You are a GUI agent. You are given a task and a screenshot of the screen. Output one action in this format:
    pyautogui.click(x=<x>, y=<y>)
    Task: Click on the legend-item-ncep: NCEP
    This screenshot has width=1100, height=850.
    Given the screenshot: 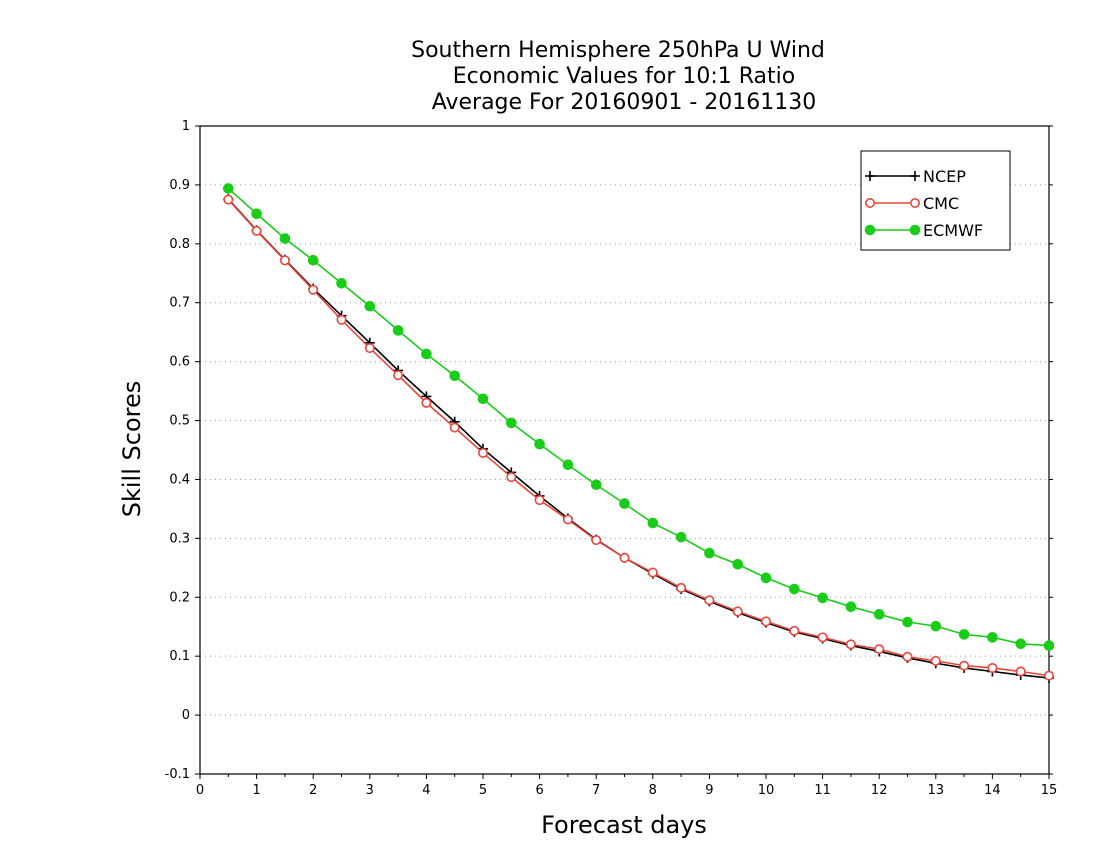 What is the action you would take?
    pyautogui.click(x=915, y=176)
    